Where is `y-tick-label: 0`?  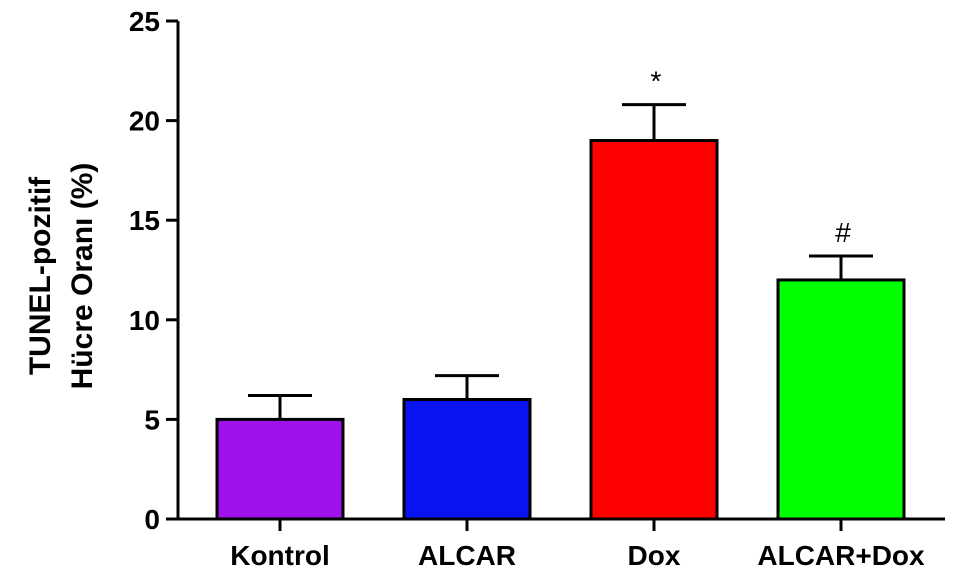 y-tick-label: 0 is located at coordinates (152, 519).